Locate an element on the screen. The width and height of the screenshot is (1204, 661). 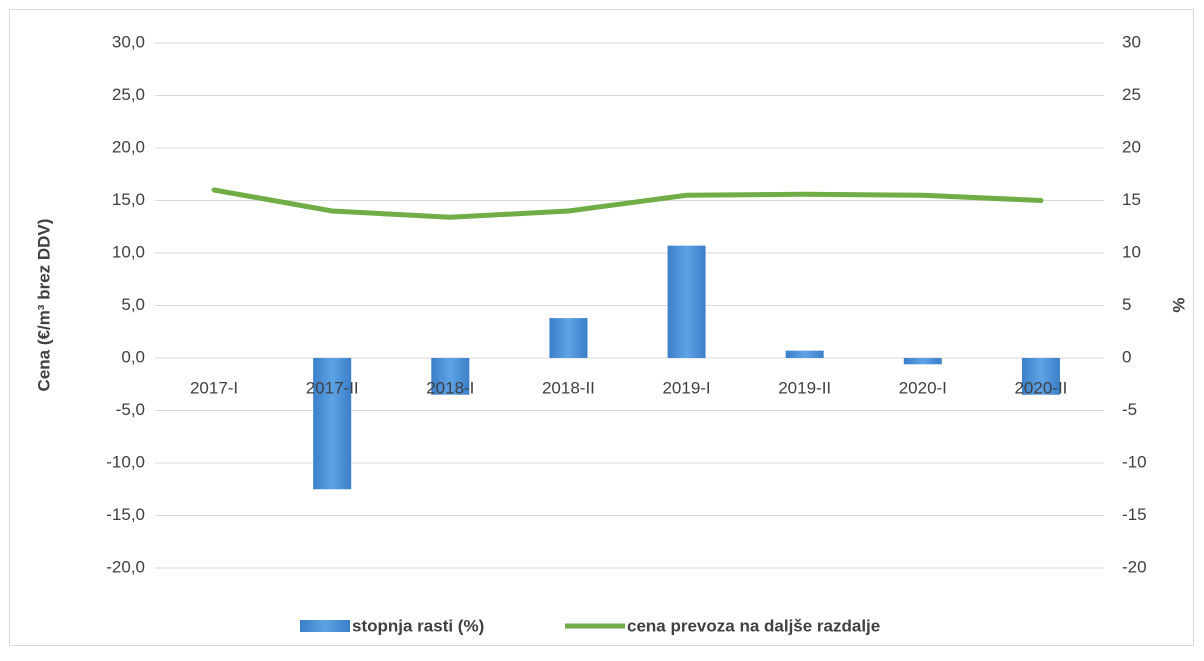
y2-axis-label: % is located at coordinates (1178, 304).